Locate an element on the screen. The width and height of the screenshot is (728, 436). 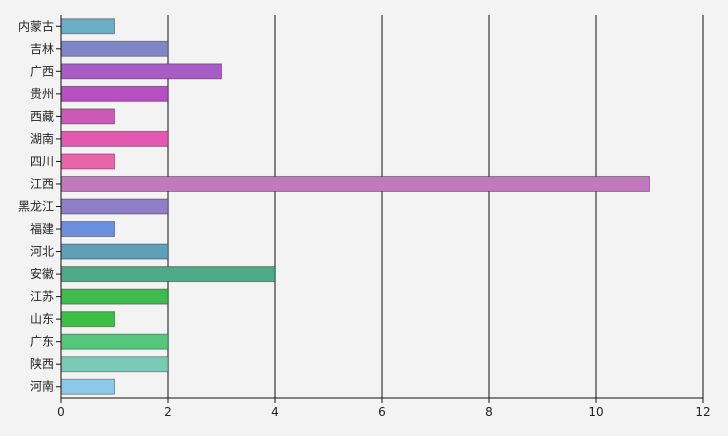
category-label: 广东 is located at coordinates (42, 342).